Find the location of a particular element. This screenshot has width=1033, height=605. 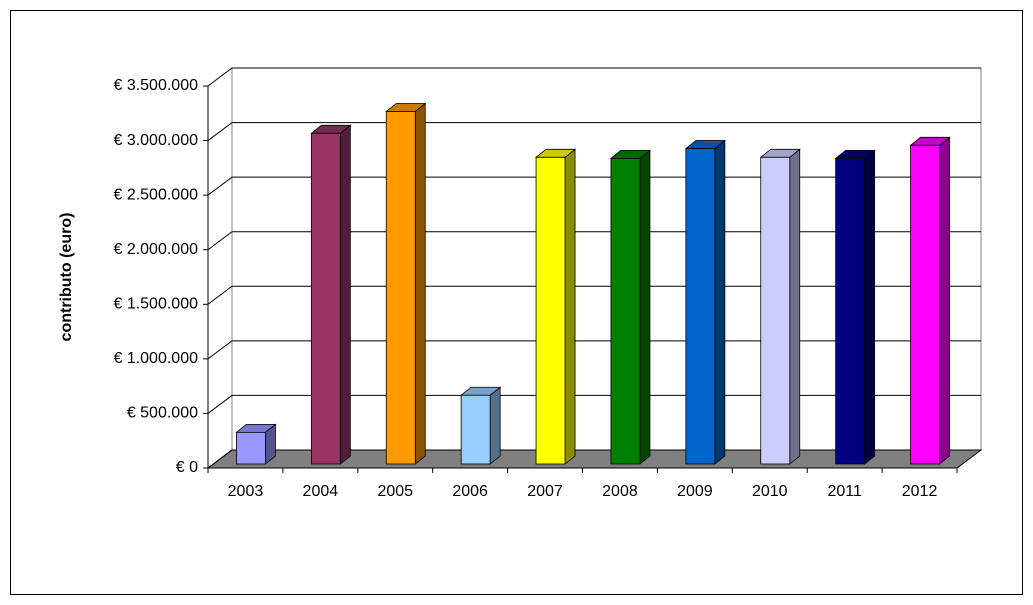

y-tick-label: € 1.500.000 is located at coordinates (155, 304).